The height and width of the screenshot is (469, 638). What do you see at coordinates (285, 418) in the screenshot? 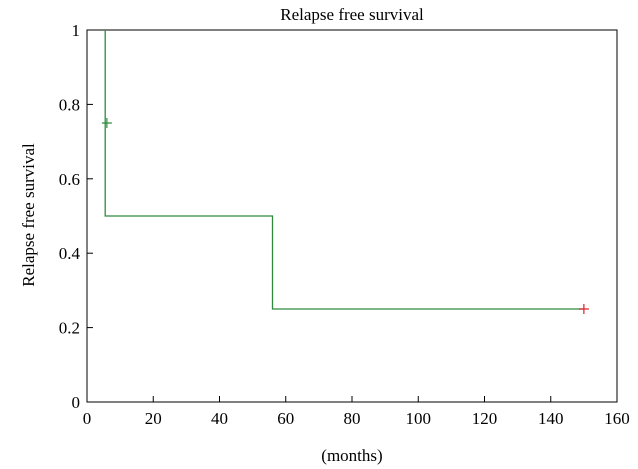
I see `x-tick-label: 60` at bounding box center [285, 418].